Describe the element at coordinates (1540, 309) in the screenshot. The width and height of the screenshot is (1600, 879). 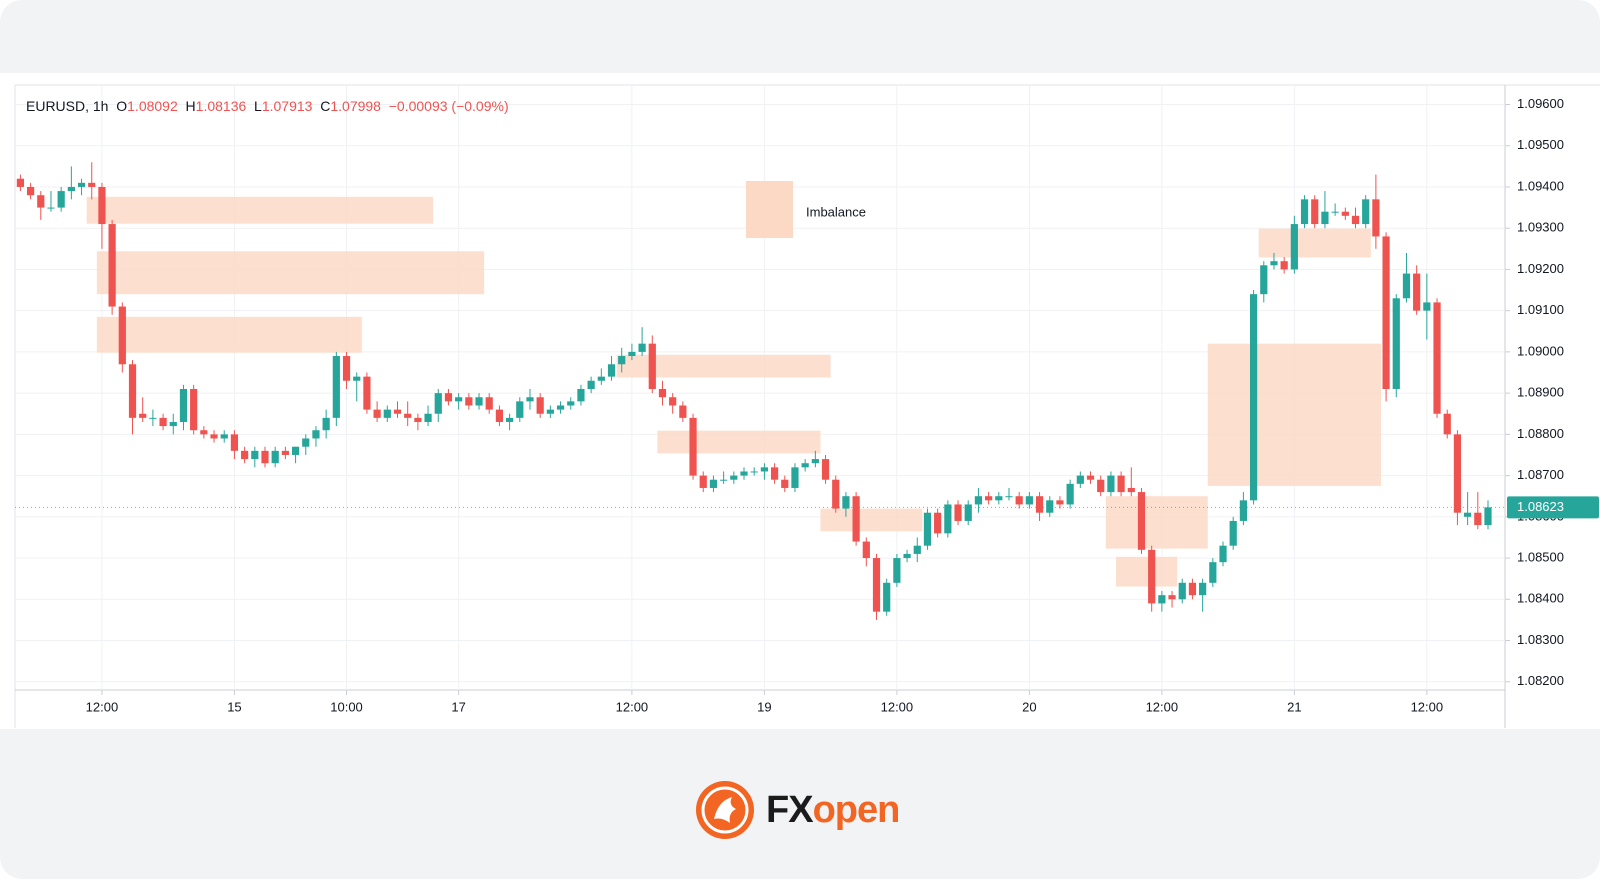
I see `y-tick-label: 1.09100` at that location.